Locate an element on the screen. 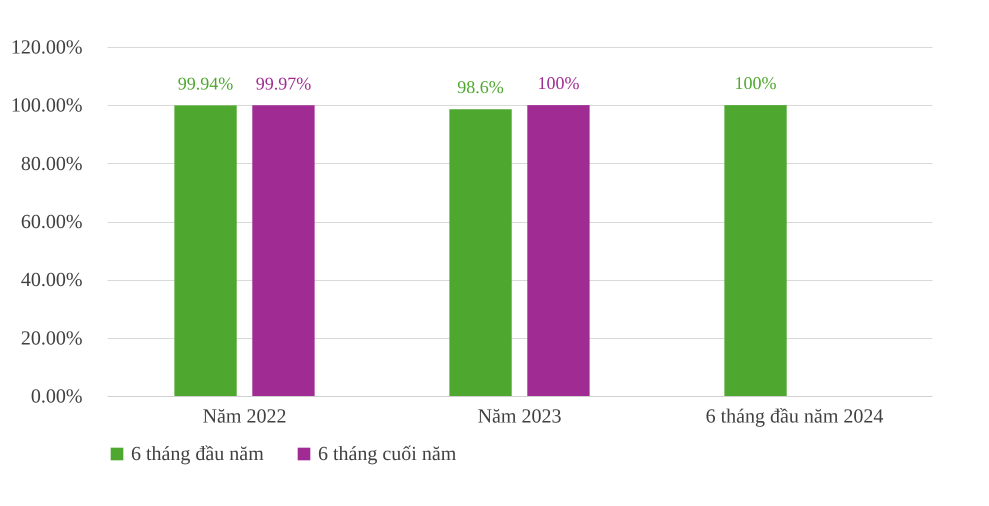 The image size is (989, 506). y-tick-label: 0.00% is located at coordinates (56, 397).